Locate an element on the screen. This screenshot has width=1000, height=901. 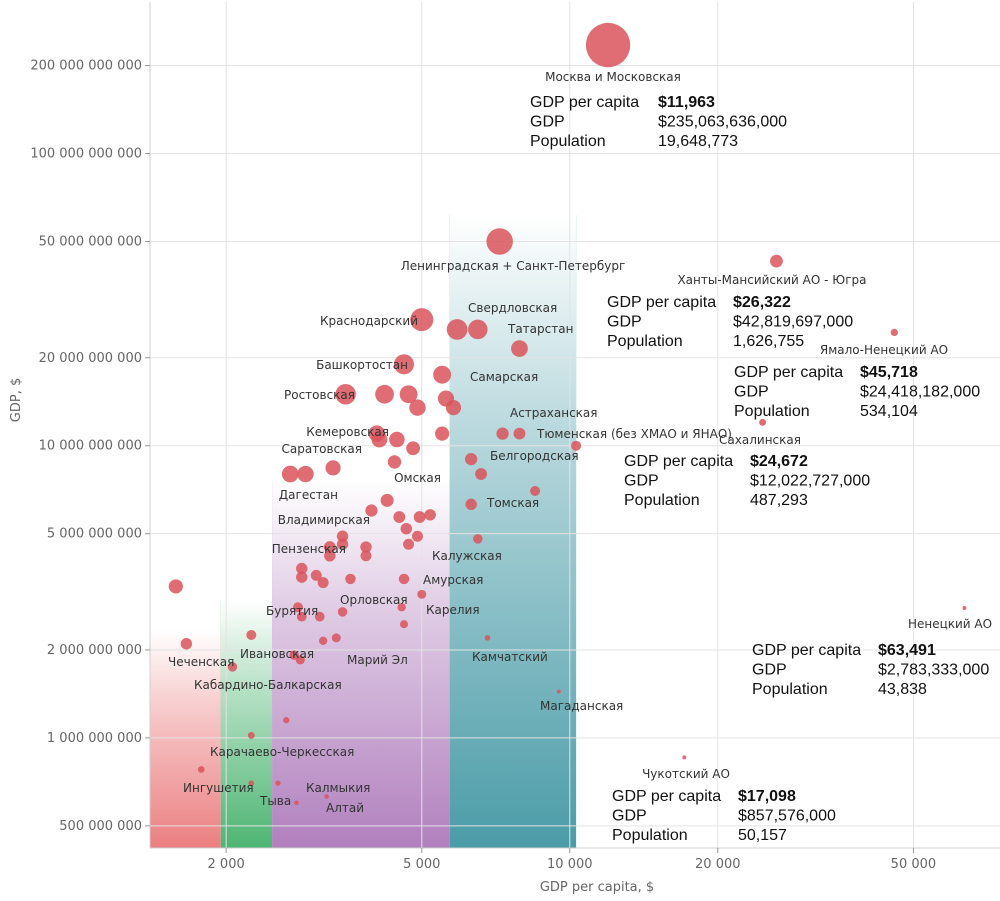
point-label: Бурятия is located at coordinates (292, 611).